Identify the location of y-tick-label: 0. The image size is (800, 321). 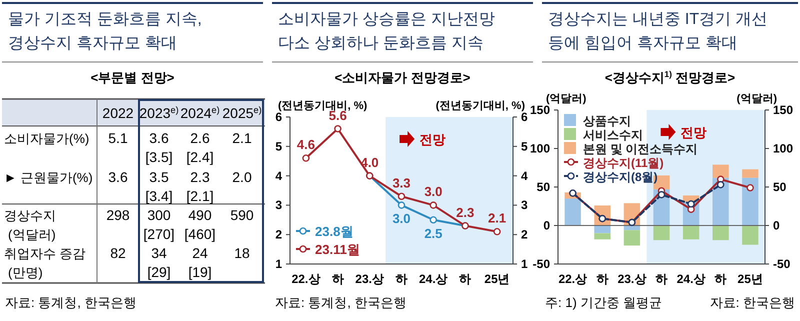
(546, 225).